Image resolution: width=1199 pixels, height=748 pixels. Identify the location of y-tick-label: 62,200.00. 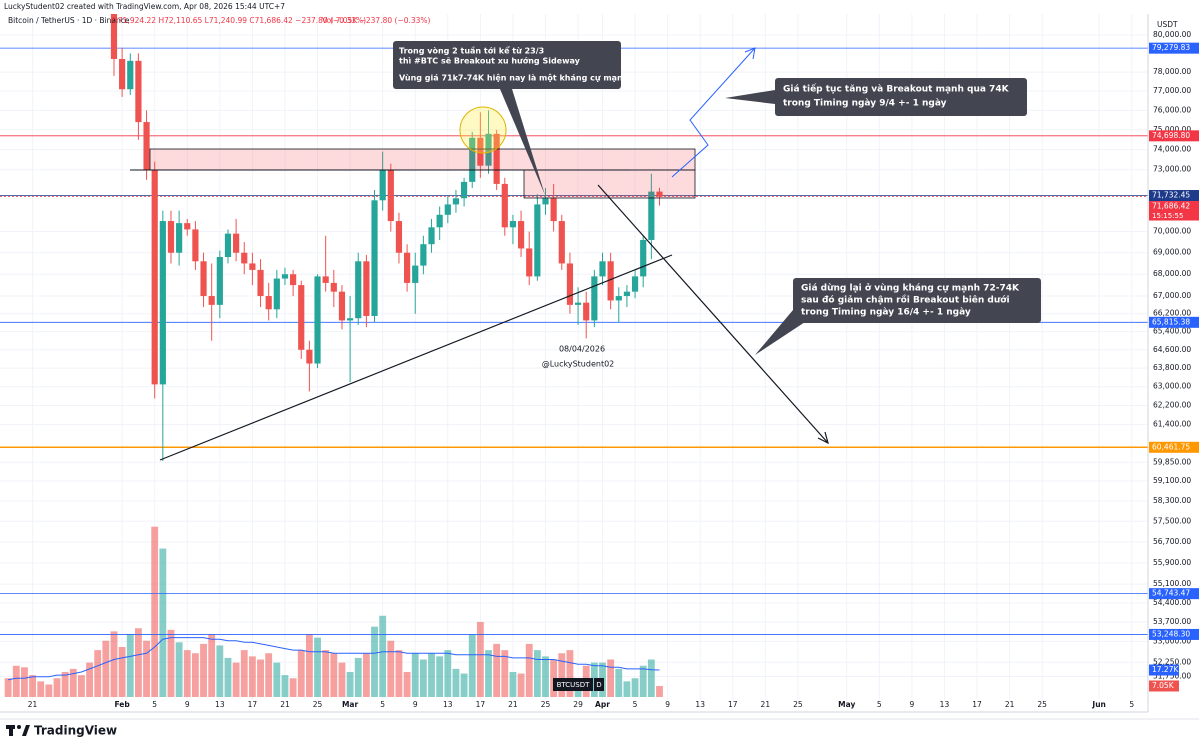
(1172, 405).